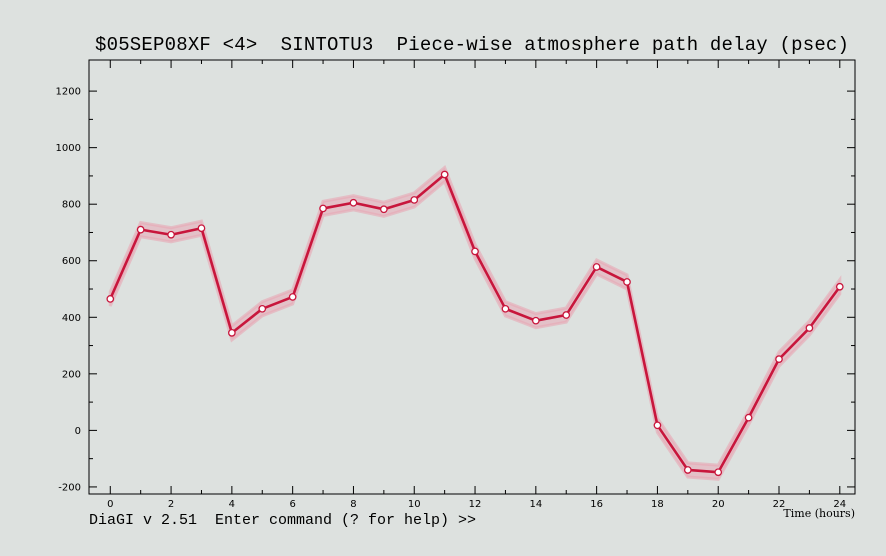 This screenshot has width=886, height=556. I want to click on y-tick-label: 600, so click(71, 261).